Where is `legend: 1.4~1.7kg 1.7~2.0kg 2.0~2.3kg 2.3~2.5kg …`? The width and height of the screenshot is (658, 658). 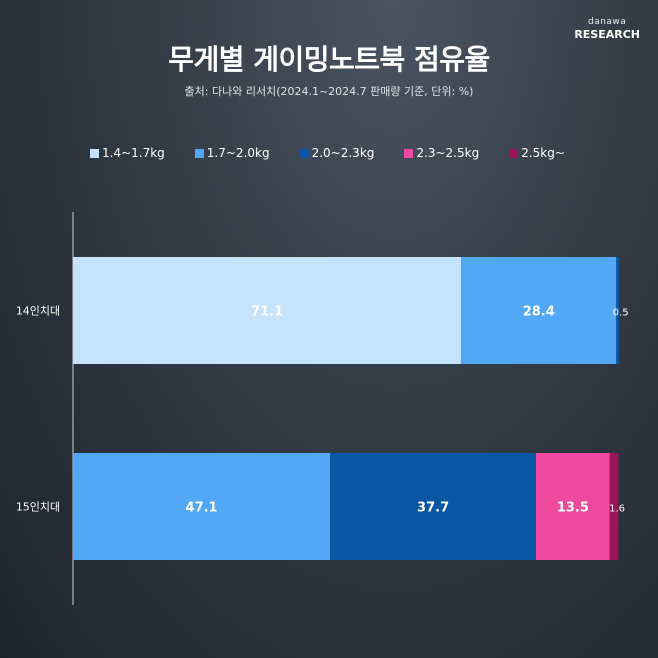 legend: 1.4~1.7kg 1.7~2.0kg 2.0~2.3kg 2.3~2.5kg … is located at coordinates (355, 153).